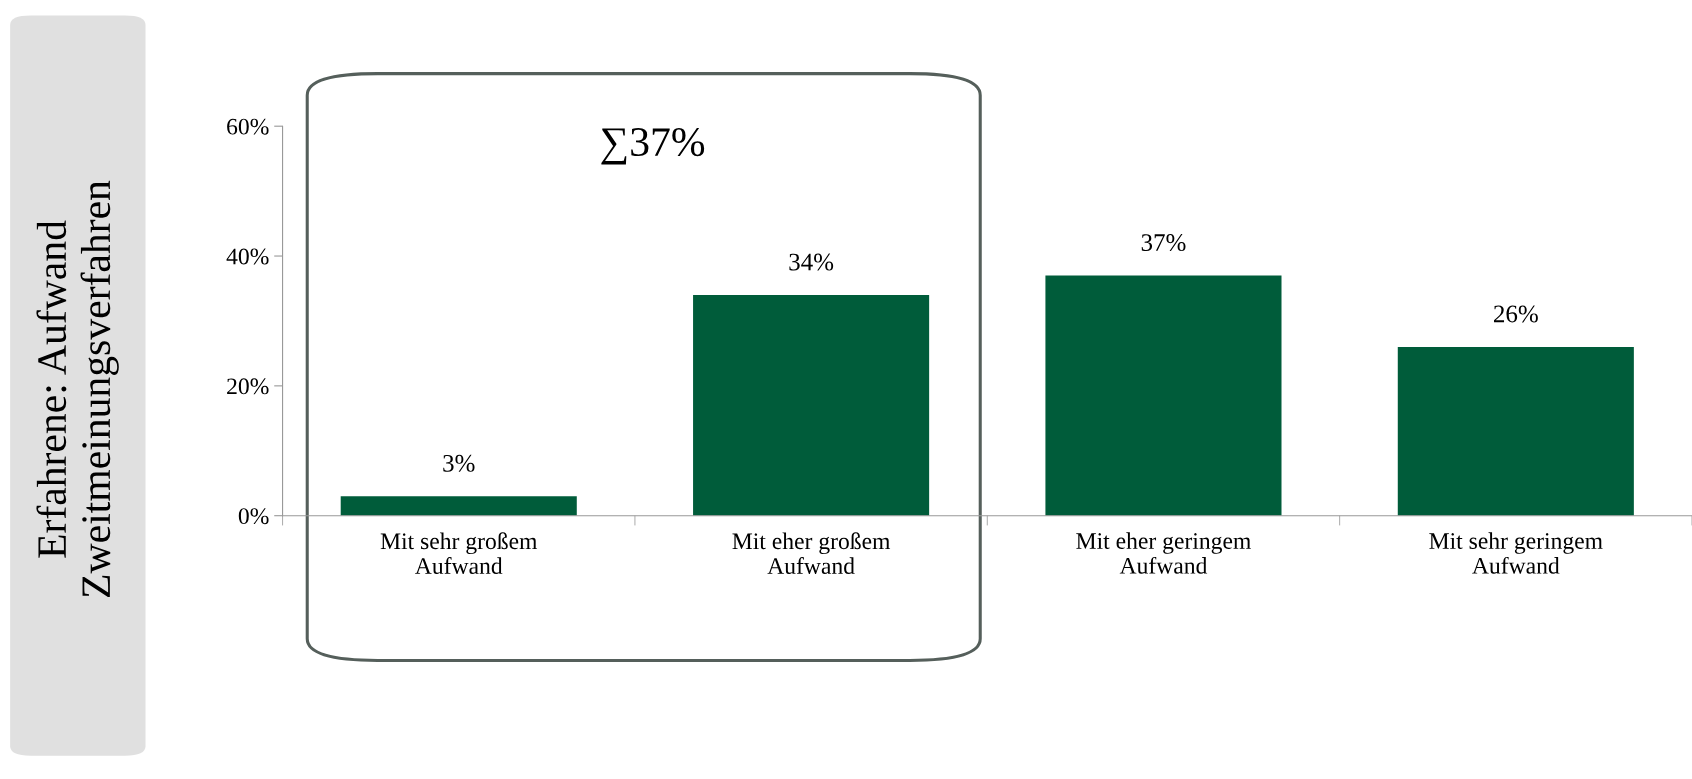 This screenshot has width=1692, height=779. What do you see at coordinates (247, 256) in the screenshot?
I see `y-tick-label: 40%` at bounding box center [247, 256].